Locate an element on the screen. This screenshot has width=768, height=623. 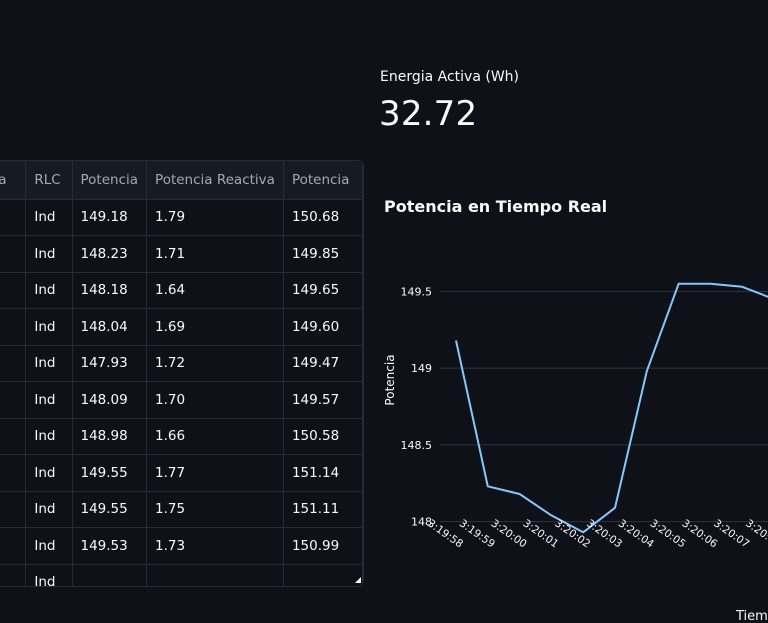
table-cell: 149.60 is located at coordinates (323, 327).